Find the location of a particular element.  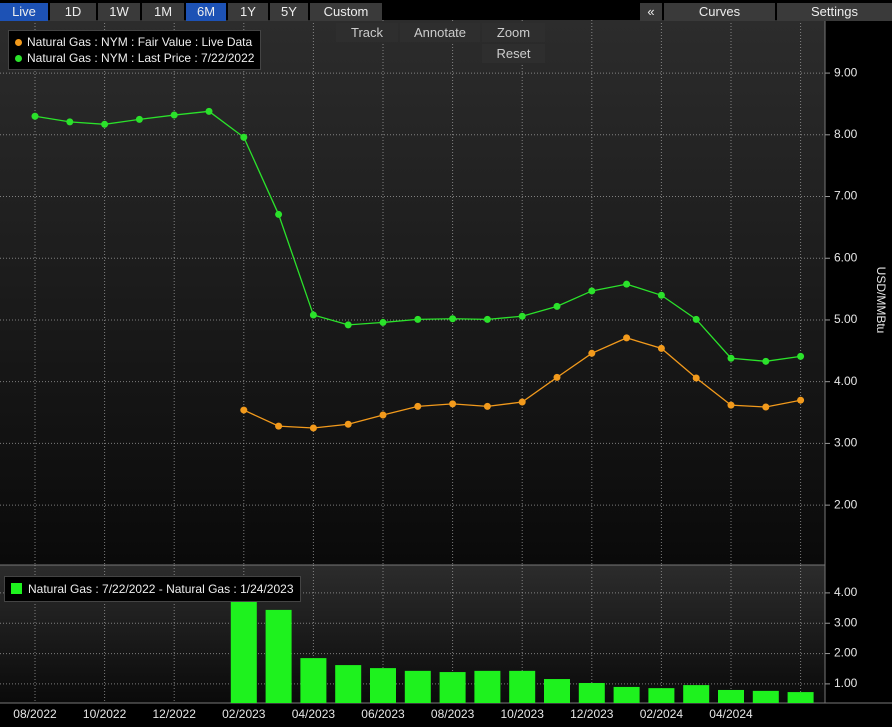

tool-button: Track is located at coordinates (367, 32).